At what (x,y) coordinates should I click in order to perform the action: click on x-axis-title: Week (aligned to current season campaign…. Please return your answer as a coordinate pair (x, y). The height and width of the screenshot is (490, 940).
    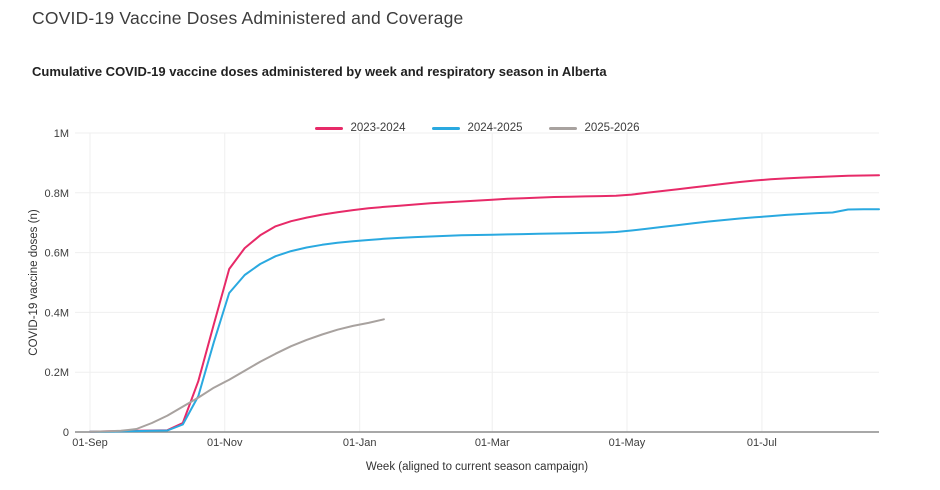
    Looking at the image, I should click on (477, 467).